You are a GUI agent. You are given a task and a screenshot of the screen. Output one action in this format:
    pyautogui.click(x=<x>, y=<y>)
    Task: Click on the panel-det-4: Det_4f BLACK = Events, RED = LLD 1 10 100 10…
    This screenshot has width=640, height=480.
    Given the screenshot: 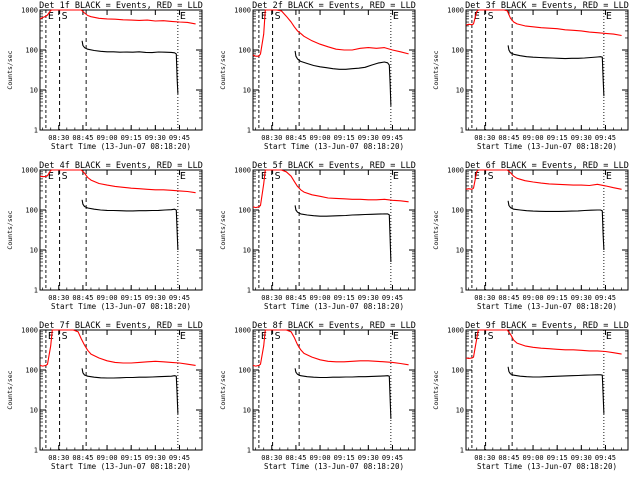 What is the action you would take?
    pyautogui.click(x=104, y=236)
    